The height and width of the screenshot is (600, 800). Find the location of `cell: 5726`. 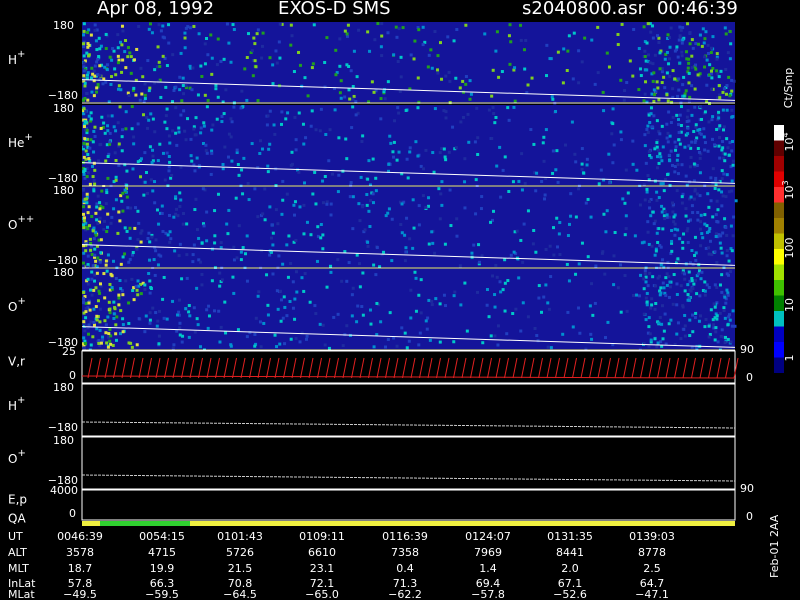

cell: 5726 is located at coordinates (240, 552).